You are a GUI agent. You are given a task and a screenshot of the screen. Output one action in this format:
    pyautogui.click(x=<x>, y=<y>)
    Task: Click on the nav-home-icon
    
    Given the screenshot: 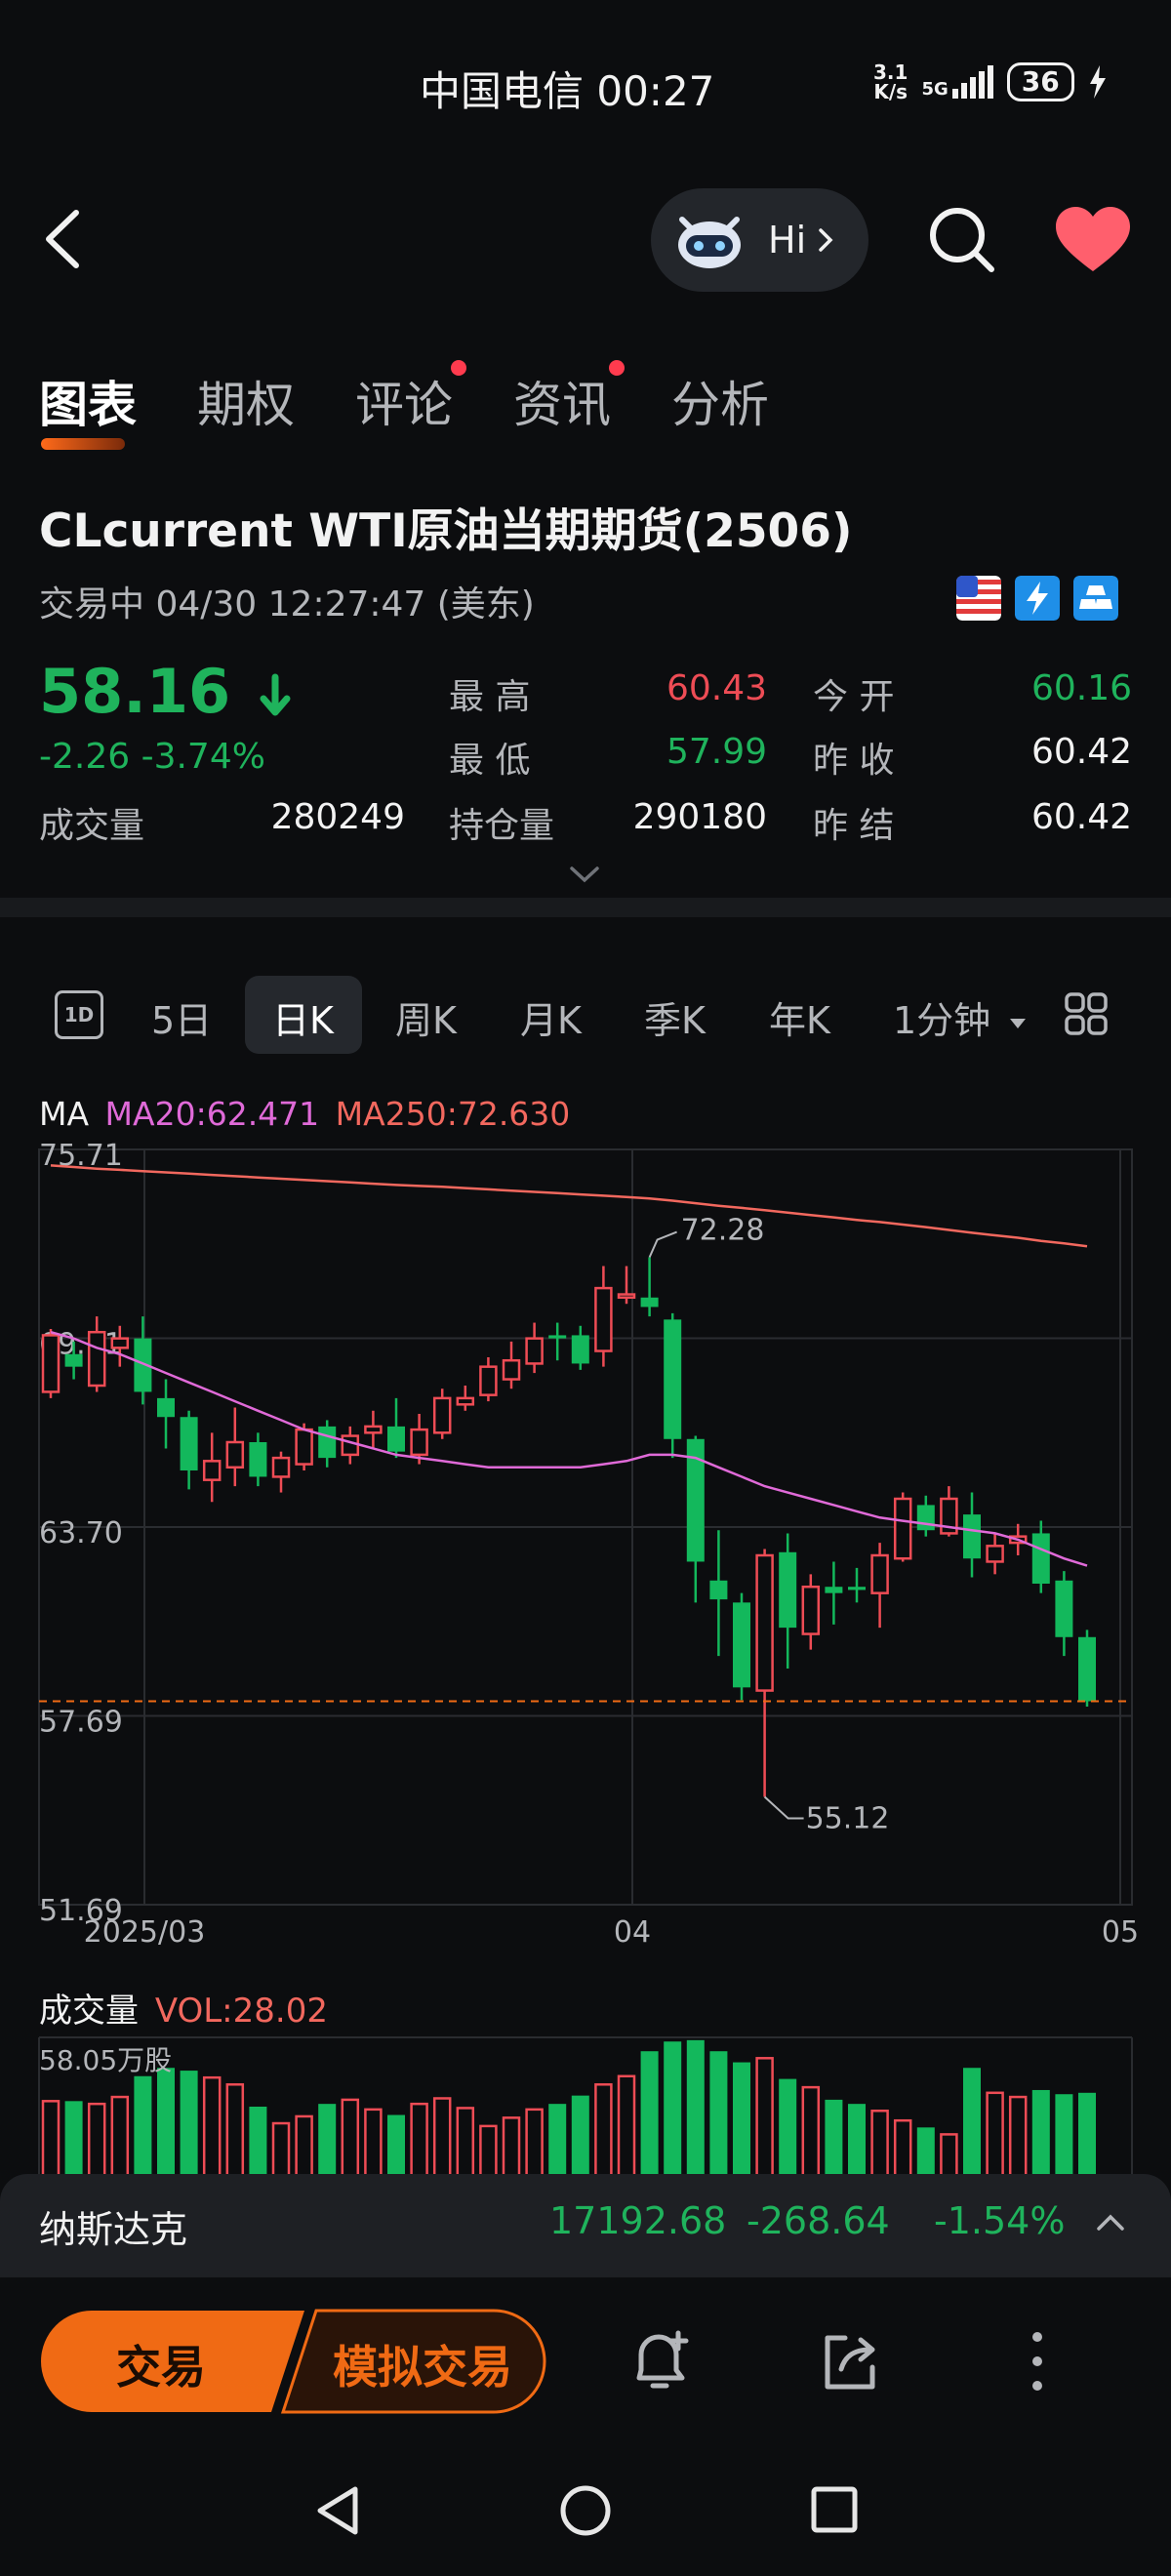 What is the action you would take?
    pyautogui.click(x=585, y=2510)
    